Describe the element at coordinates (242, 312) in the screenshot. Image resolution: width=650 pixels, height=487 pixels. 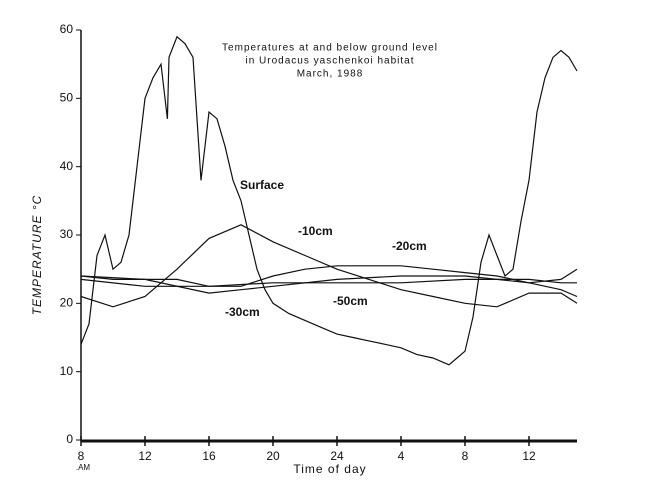
I see `series-label: -30cm` at that location.